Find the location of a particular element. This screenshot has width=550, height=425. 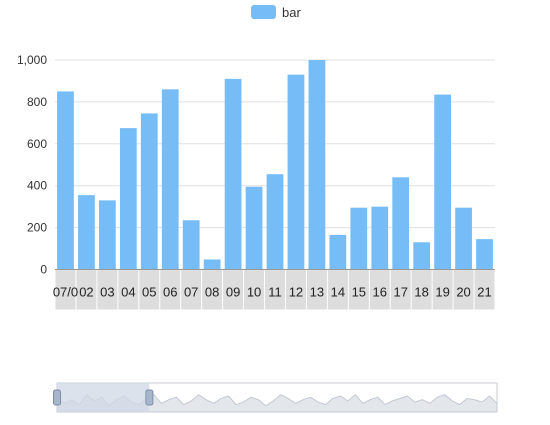

category-band is located at coordinates (275, 289).